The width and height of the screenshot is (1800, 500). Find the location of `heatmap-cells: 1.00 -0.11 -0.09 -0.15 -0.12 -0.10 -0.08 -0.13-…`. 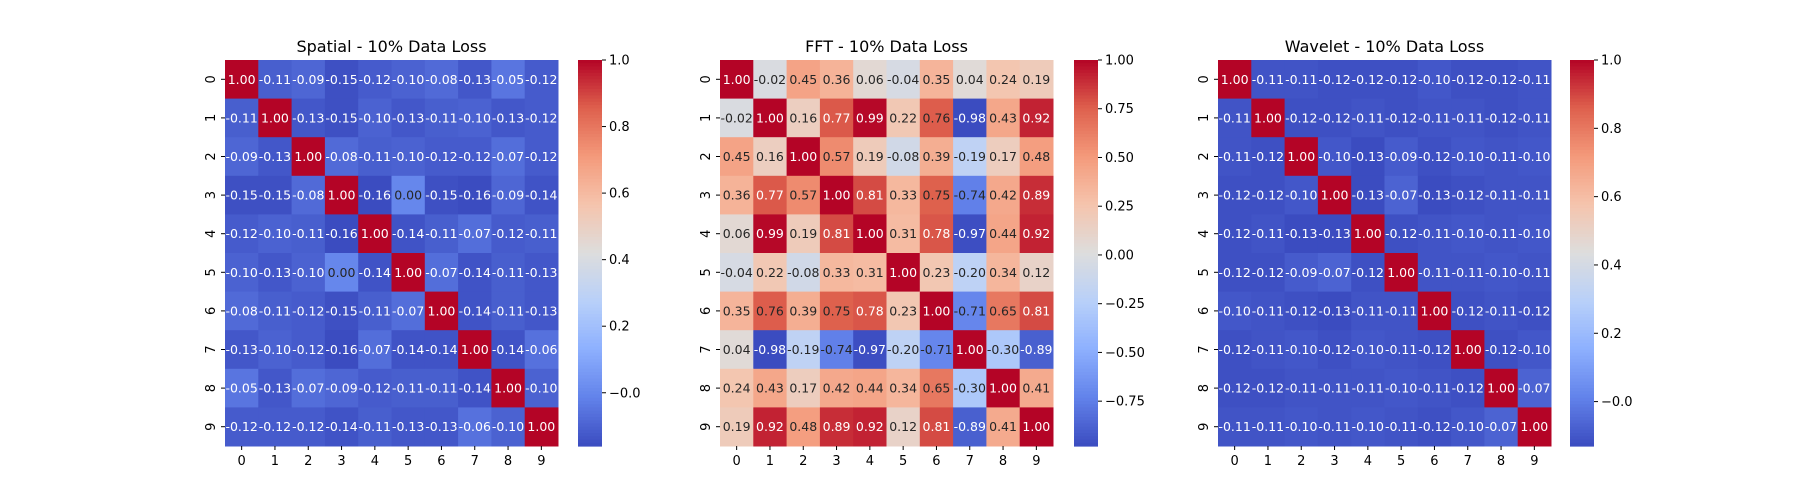

heatmap-cells: 1.00 -0.11 -0.09 -0.15 -0.12 -0.10 -0.08 -0.13-… is located at coordinates (392, 253).